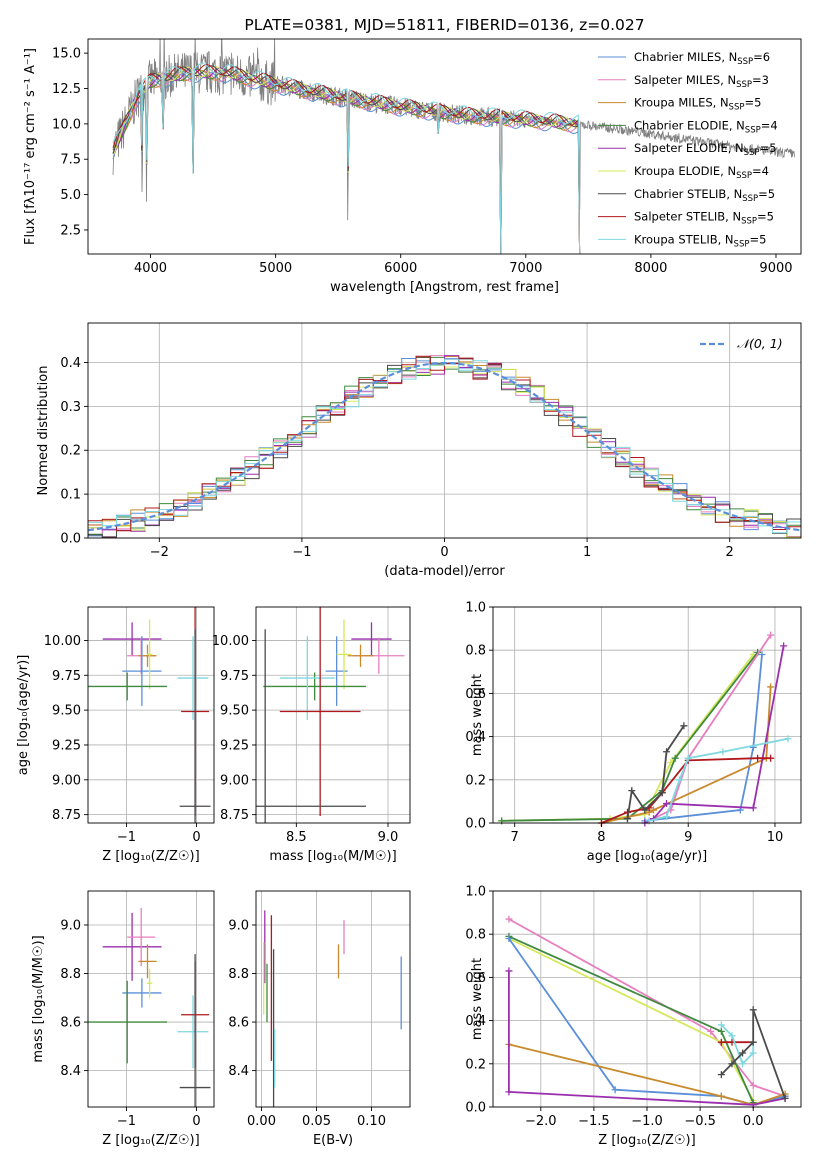 The width and height of the screenshot is (819, 1170). What do you see at coordinates (688, 837) in the screenshot?
I see `x-tick-label: 9` at bounding box center [688, 837].